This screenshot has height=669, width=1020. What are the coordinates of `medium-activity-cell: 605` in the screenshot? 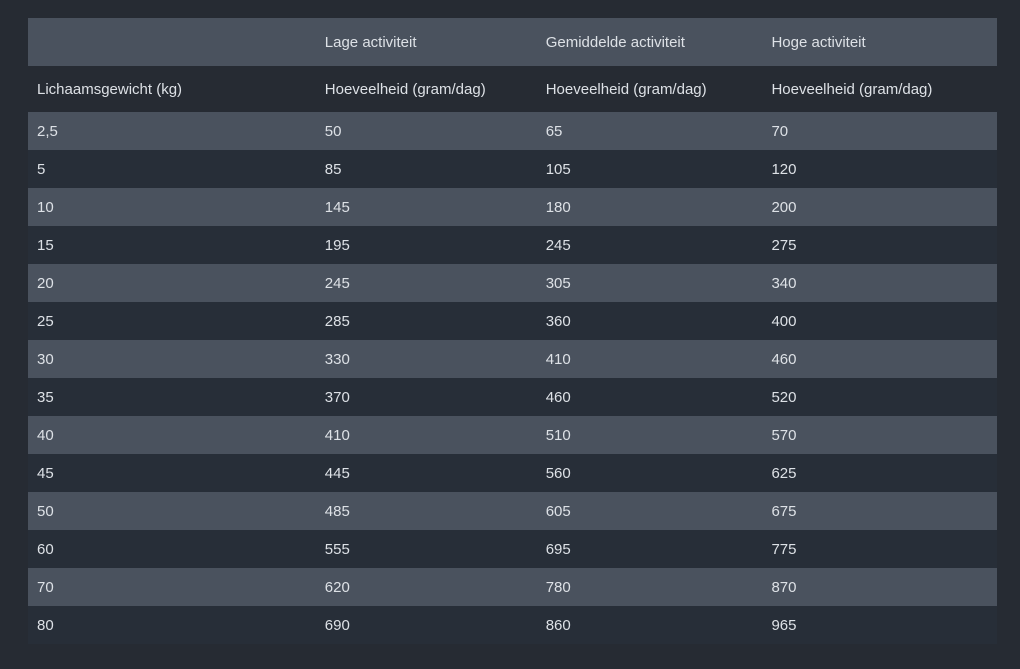 It's located at (558, 511).